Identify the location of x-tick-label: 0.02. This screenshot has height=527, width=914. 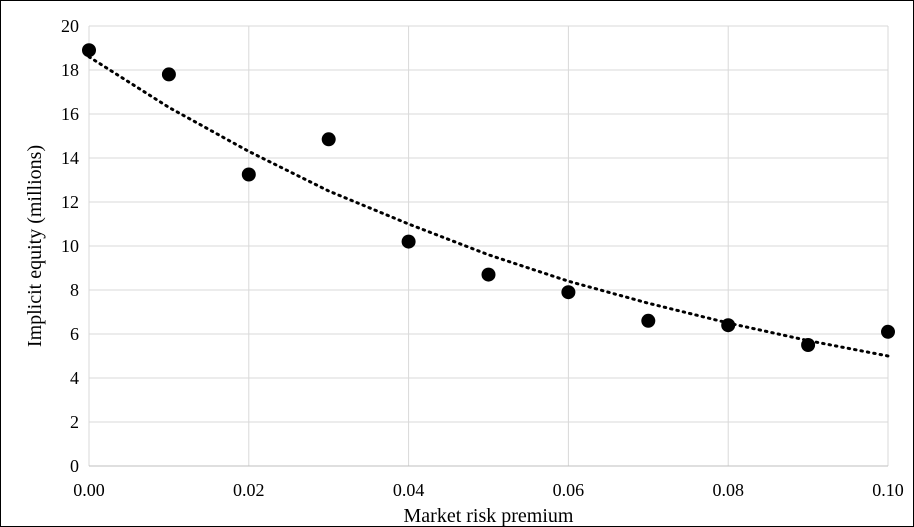
(249, 490).